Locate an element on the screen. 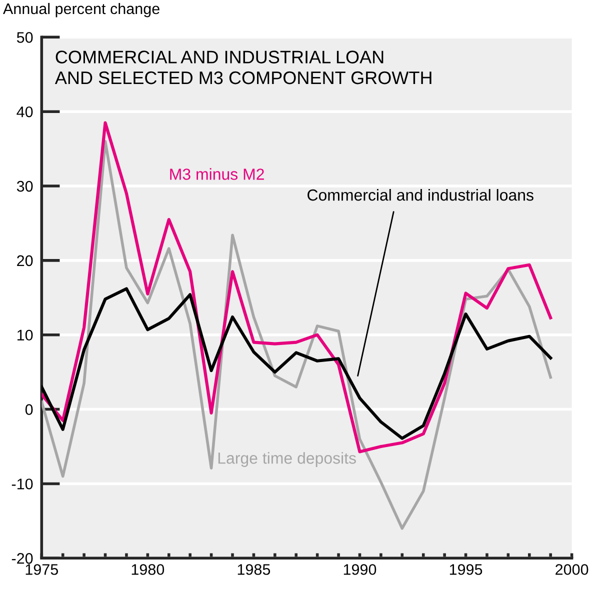 This screenshot has height=590, width=595. y-tick-label: 10 is located at coordinates (25, 335).